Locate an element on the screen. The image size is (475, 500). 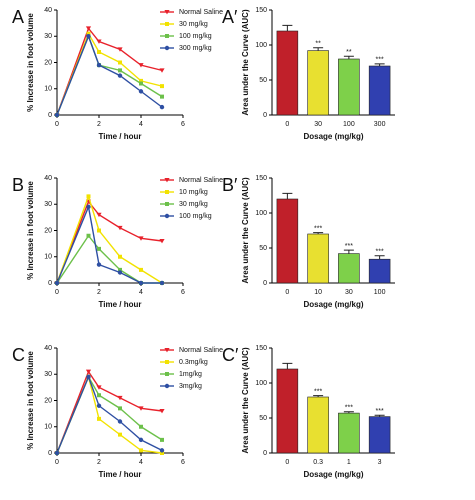
significance: ** is located at coordinates (349, 52).